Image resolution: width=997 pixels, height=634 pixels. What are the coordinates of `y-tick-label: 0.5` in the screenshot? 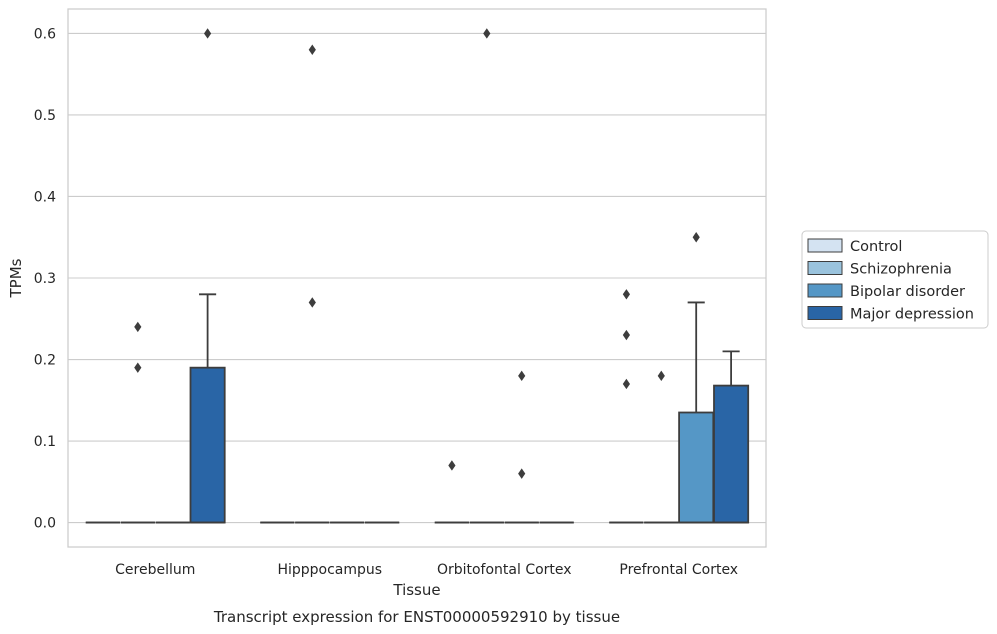 It's located at (45, 116).